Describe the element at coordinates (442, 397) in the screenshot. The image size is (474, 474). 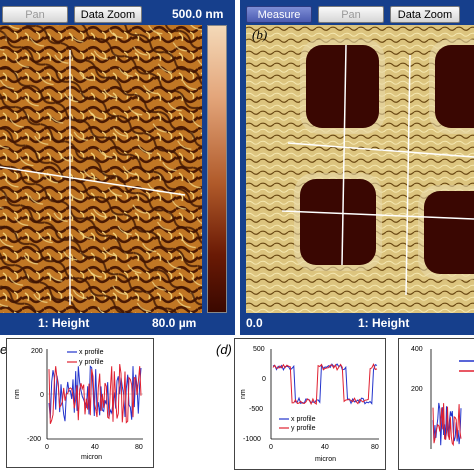
I see `profile-chart-3: 400 200` at that location.